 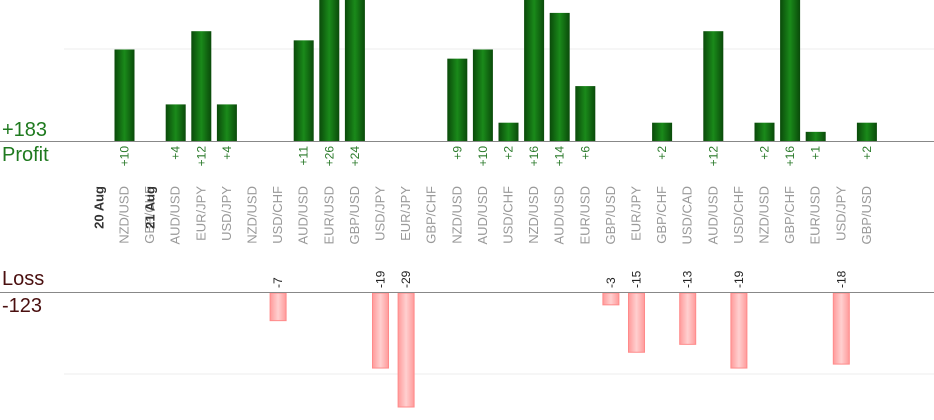 What do you see at coordinates (816, 153) in the screenshot?
I see `profit-value-label: +1` at bounding box center [816, 153].